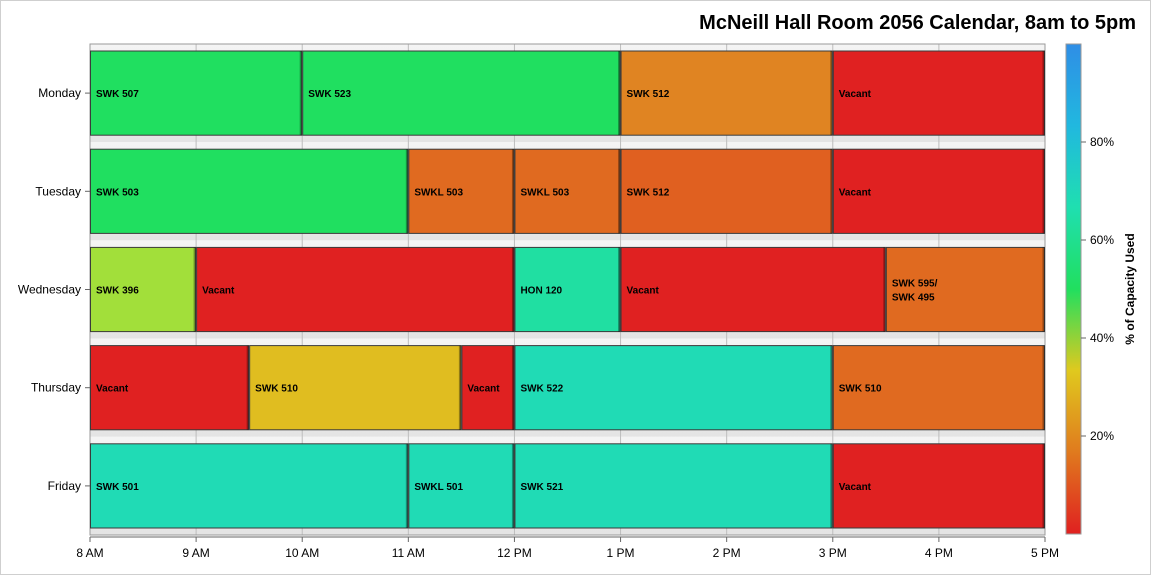  Describe the element at coordinates (1102, 142) in the screenshot. I see `colorbar-tick-label: 80%` at that location.